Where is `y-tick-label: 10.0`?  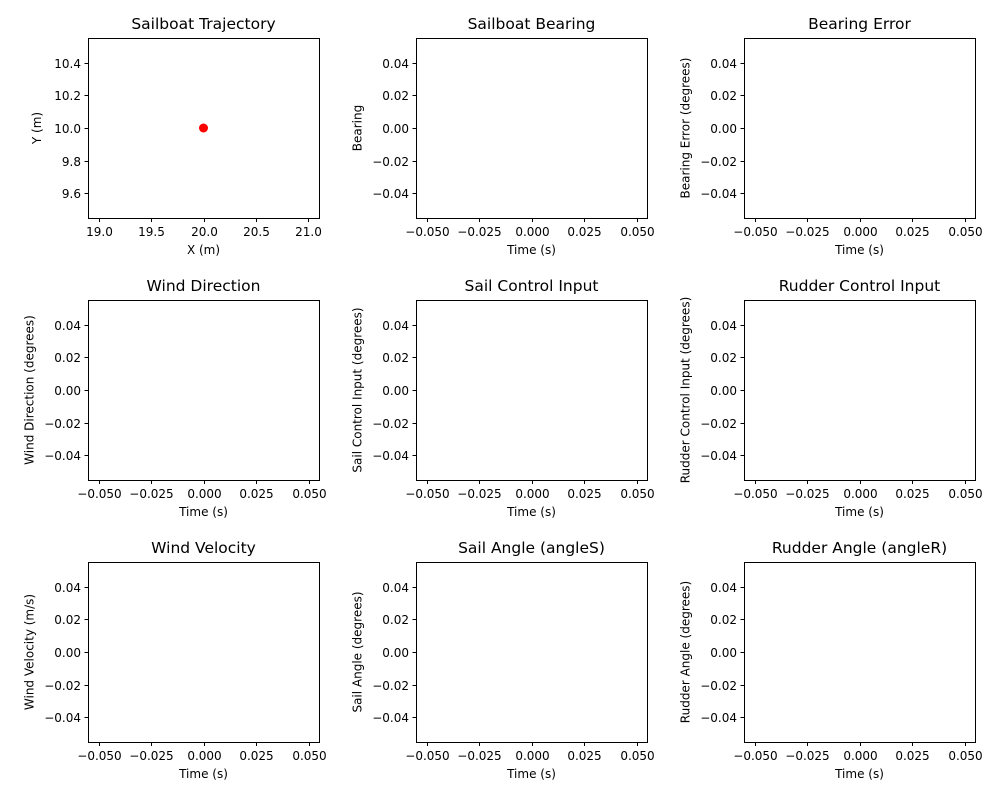 y-tick-label: 10.0 is located at coordinates (67, 129).